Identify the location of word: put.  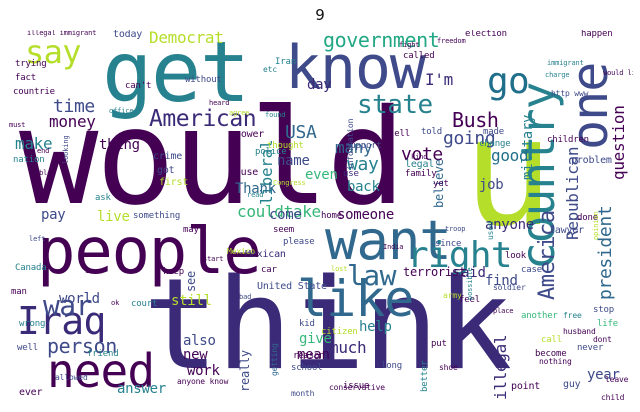
(439, 344).